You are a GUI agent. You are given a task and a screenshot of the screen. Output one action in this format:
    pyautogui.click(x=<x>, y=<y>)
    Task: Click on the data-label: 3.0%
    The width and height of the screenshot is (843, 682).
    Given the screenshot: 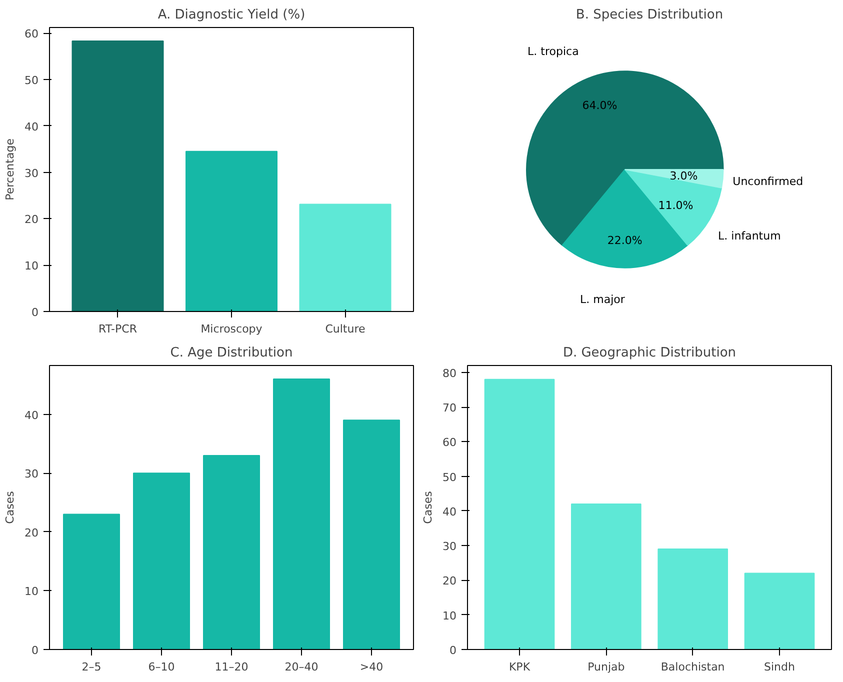 What is the action you would take?
    pyautogui.click(x=684, y=176)
    